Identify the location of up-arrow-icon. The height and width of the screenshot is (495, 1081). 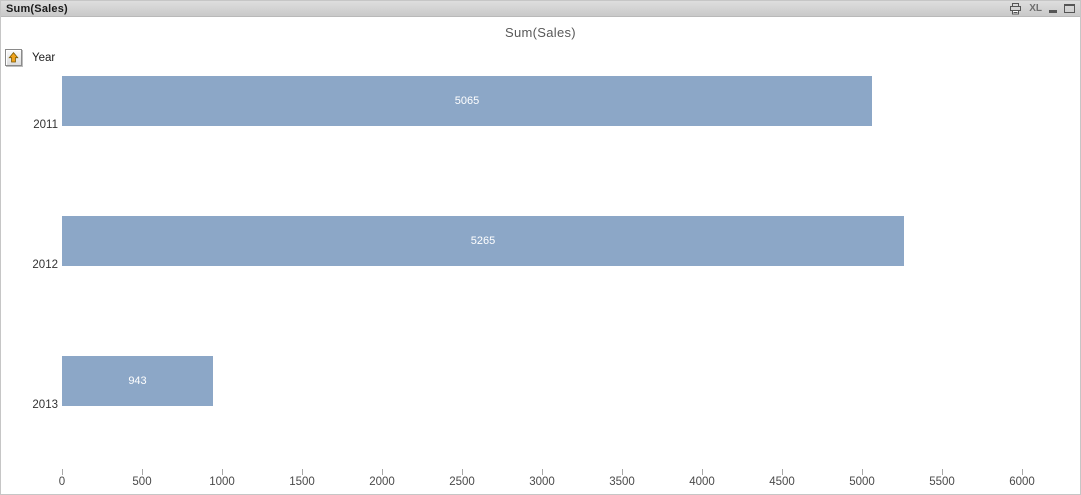
(13, 57).